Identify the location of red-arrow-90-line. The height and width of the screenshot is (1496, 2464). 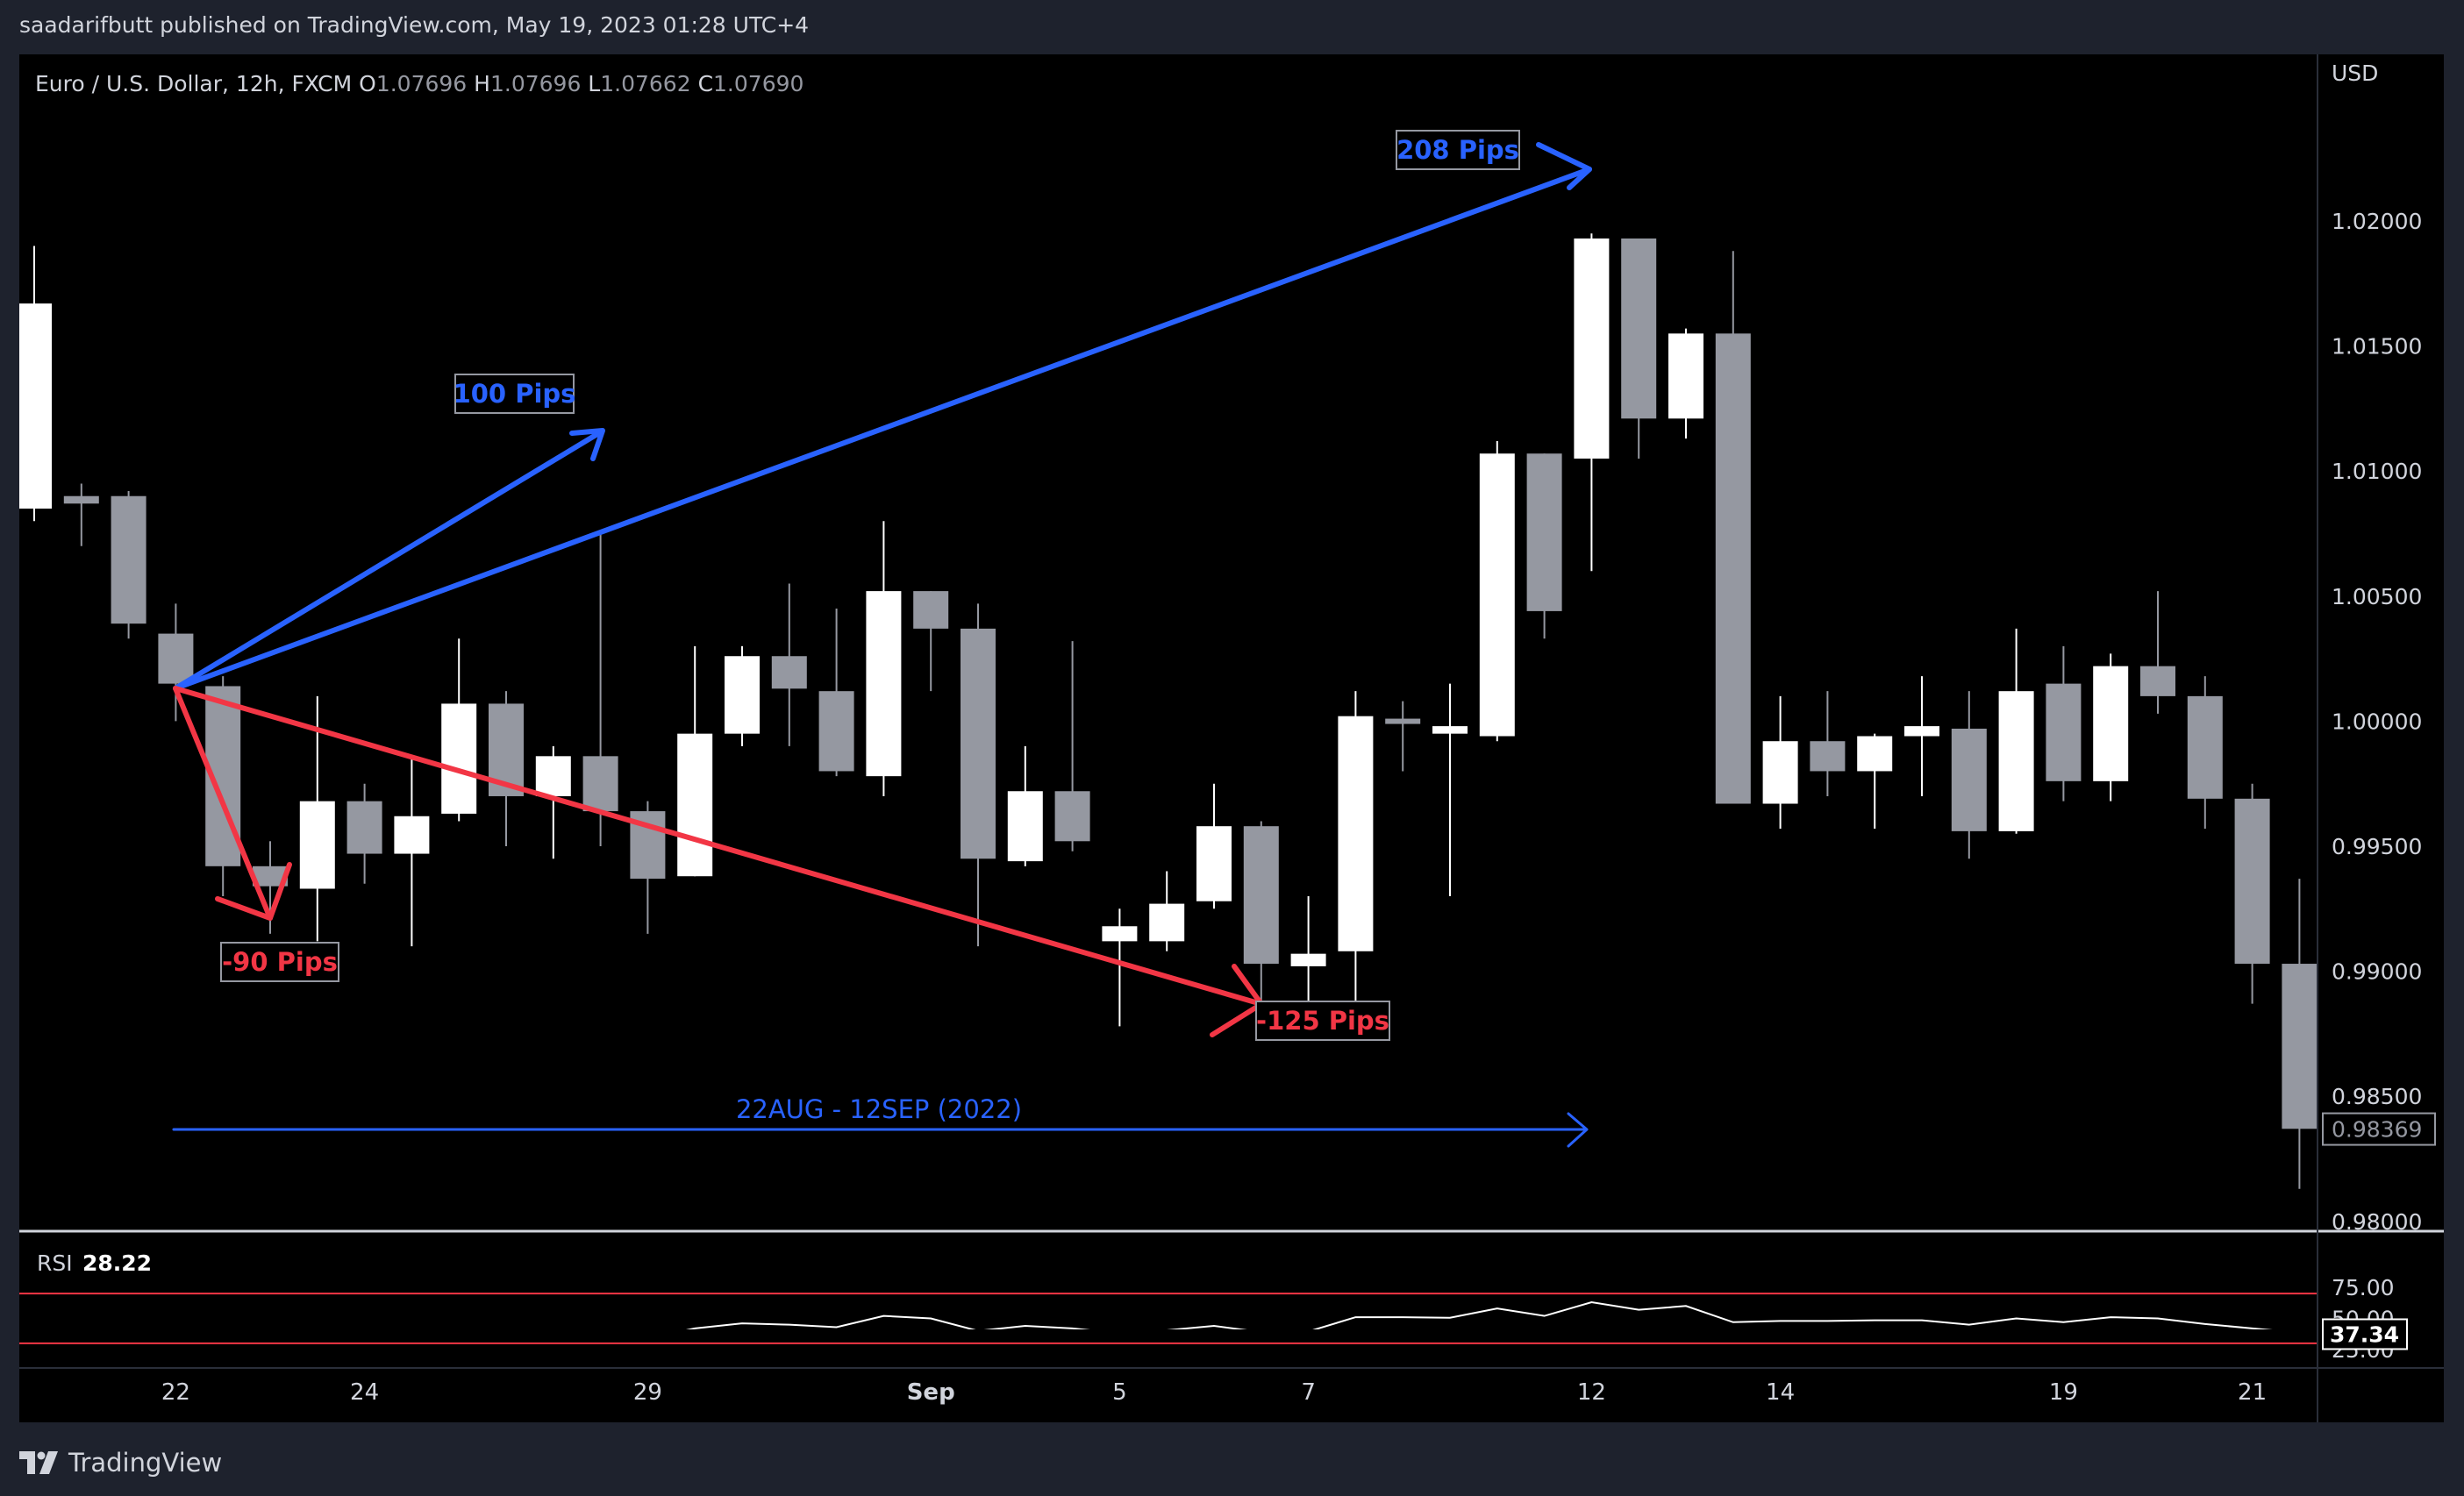
(223, 803).